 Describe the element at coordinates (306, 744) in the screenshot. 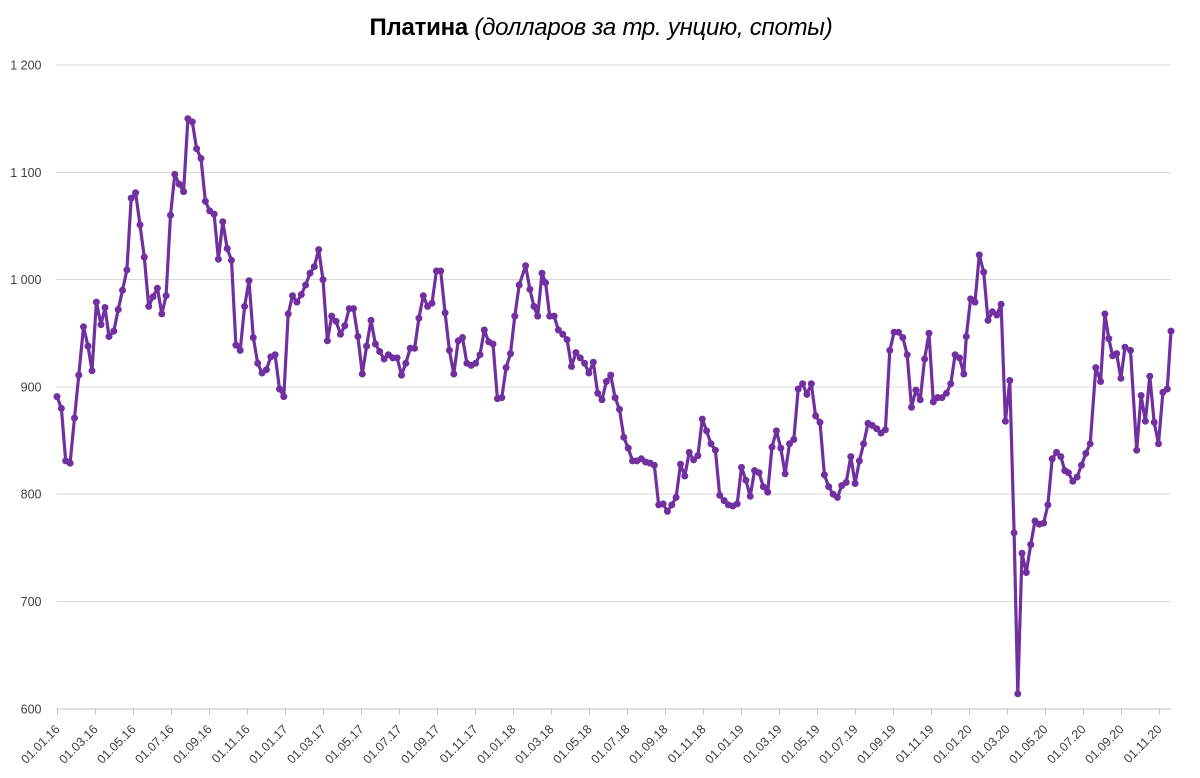

I see `svg-text: 01.03.17` at that location.